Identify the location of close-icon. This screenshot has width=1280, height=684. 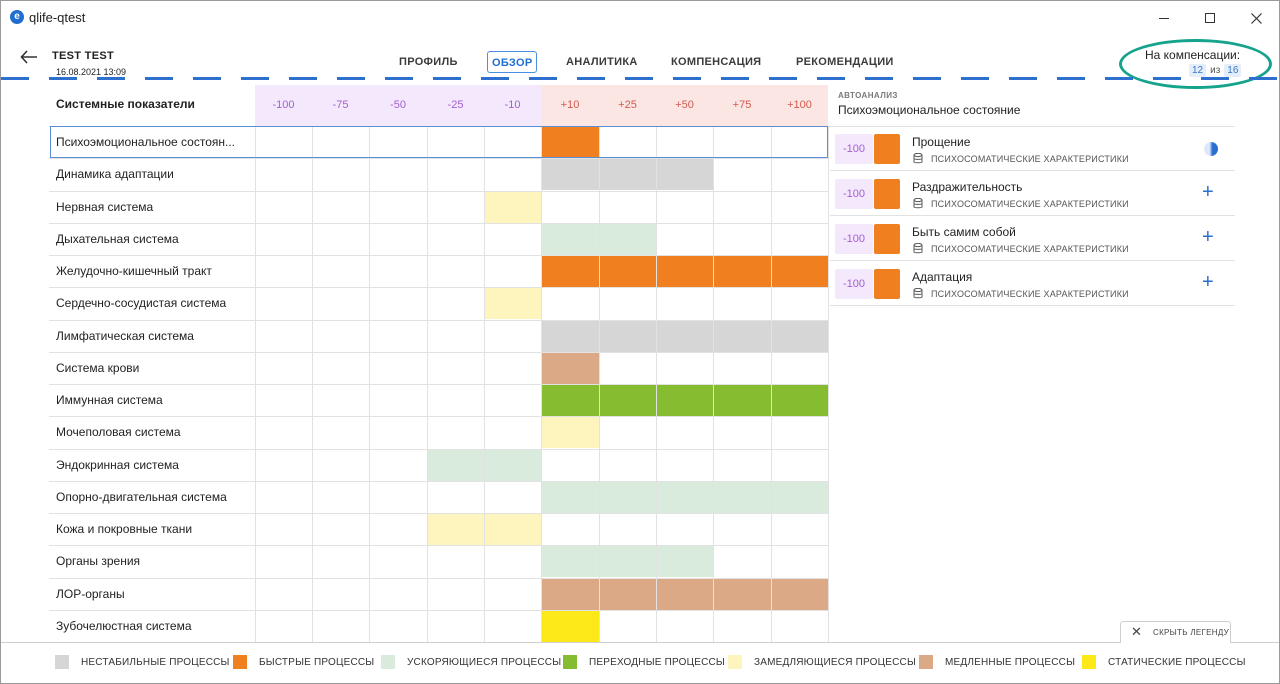
(1256, 18).